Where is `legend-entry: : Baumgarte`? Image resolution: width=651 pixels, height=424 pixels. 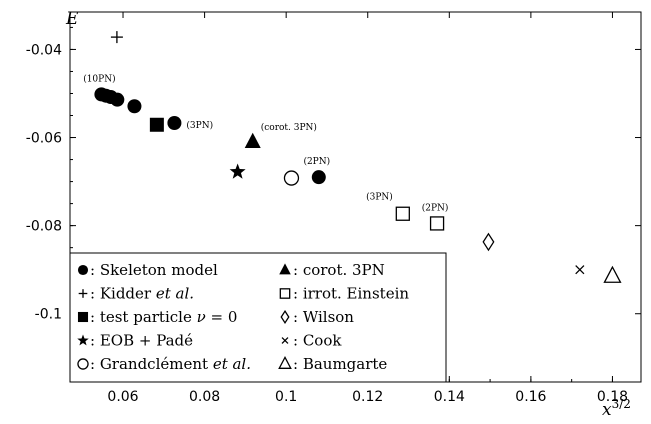 legend-entry: : Baumgarte is located at coordinates (340, 364).